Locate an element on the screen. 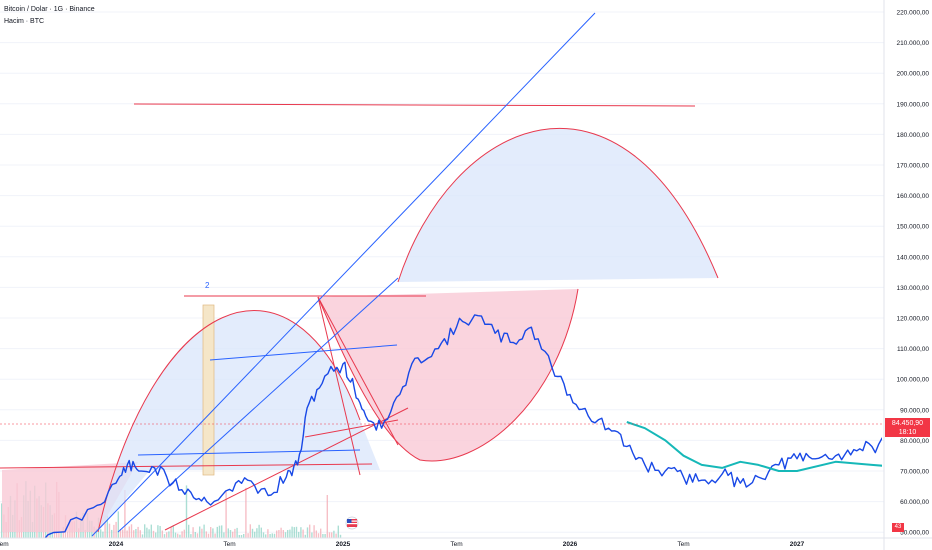 Image resolution: width=932 pixels, height=550 pixels. arc-right is located at coordinates (558, 205).